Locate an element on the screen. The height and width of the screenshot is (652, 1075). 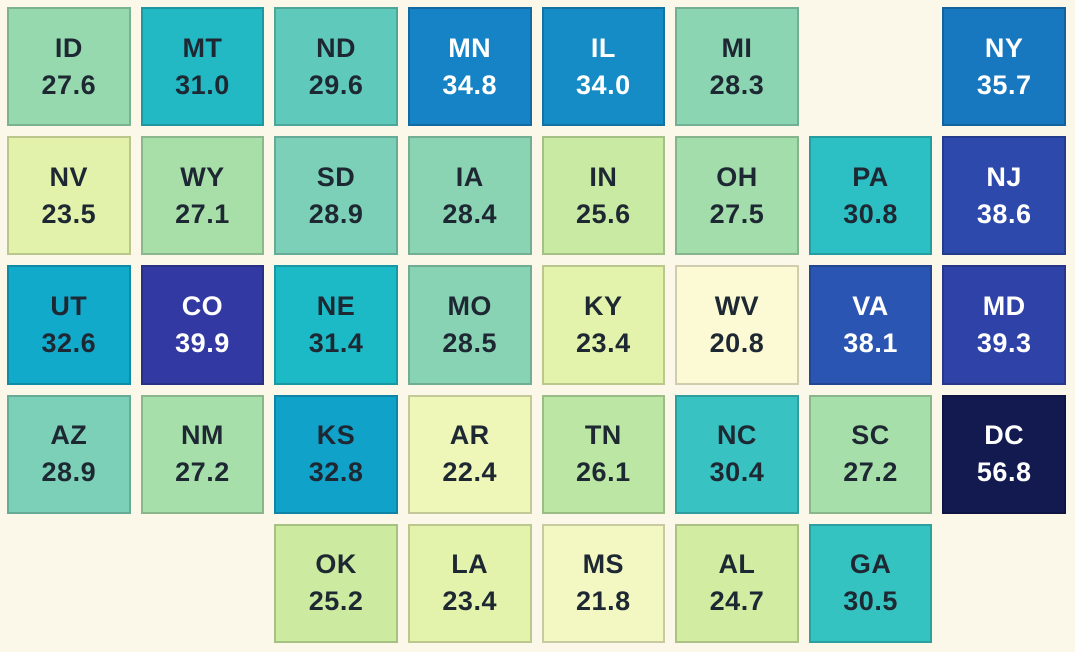
state-value-label: 27.5 is located at coordinates (737, 213).